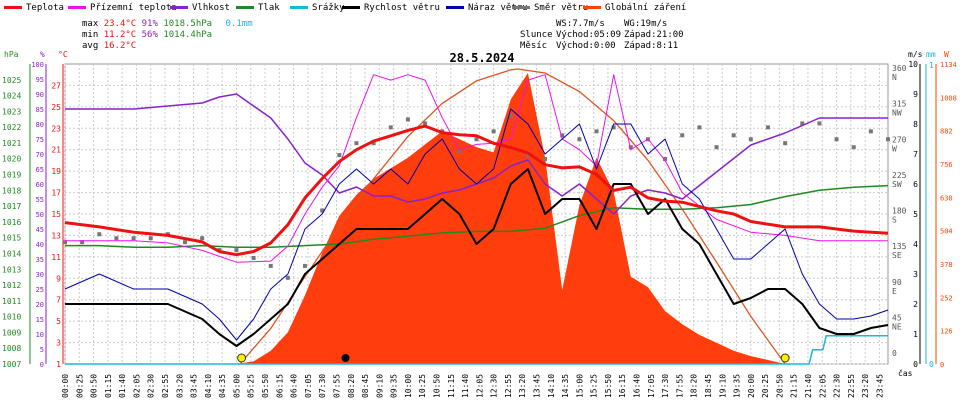 The height and width of the screenshot is (400, 966). I want to click on tick-label-direction-short: E, so click(894, 291).